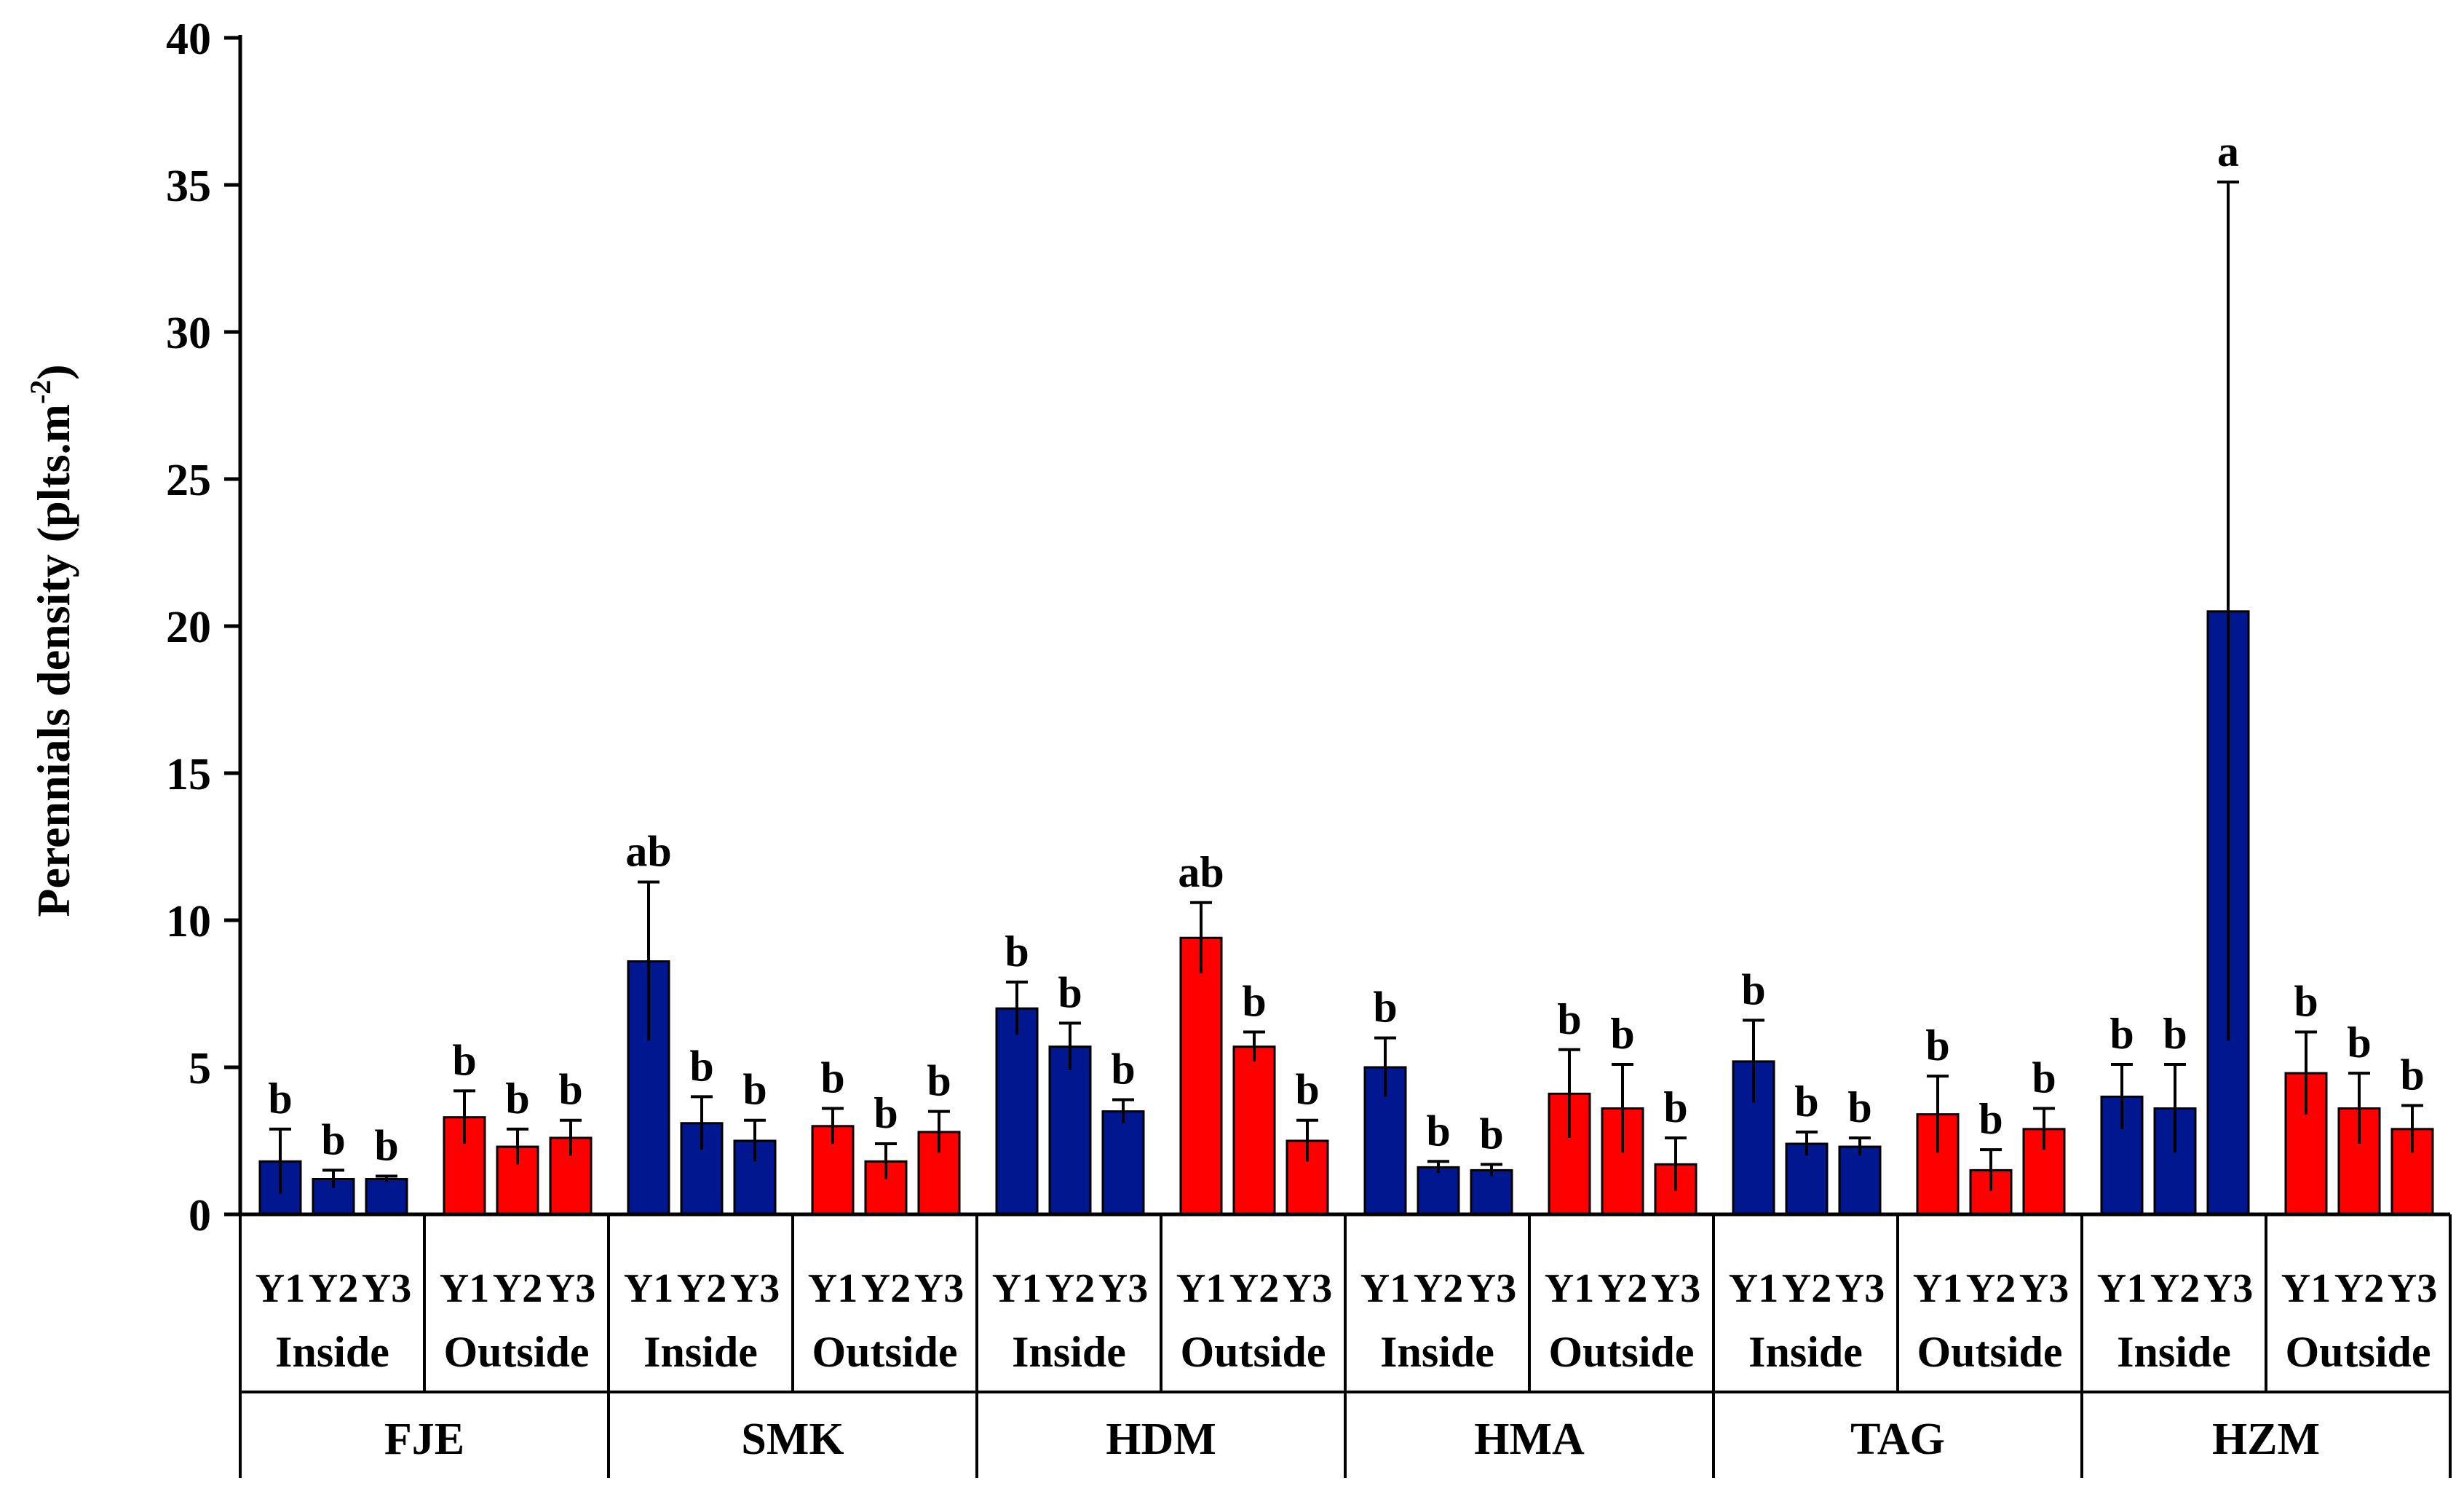 This screenshot has width=2464, height=1491. Describe the element at coordinates (53, 660) in the screenshot. I see `y-axis-label-main: Perennials density (plts.m` at that location.